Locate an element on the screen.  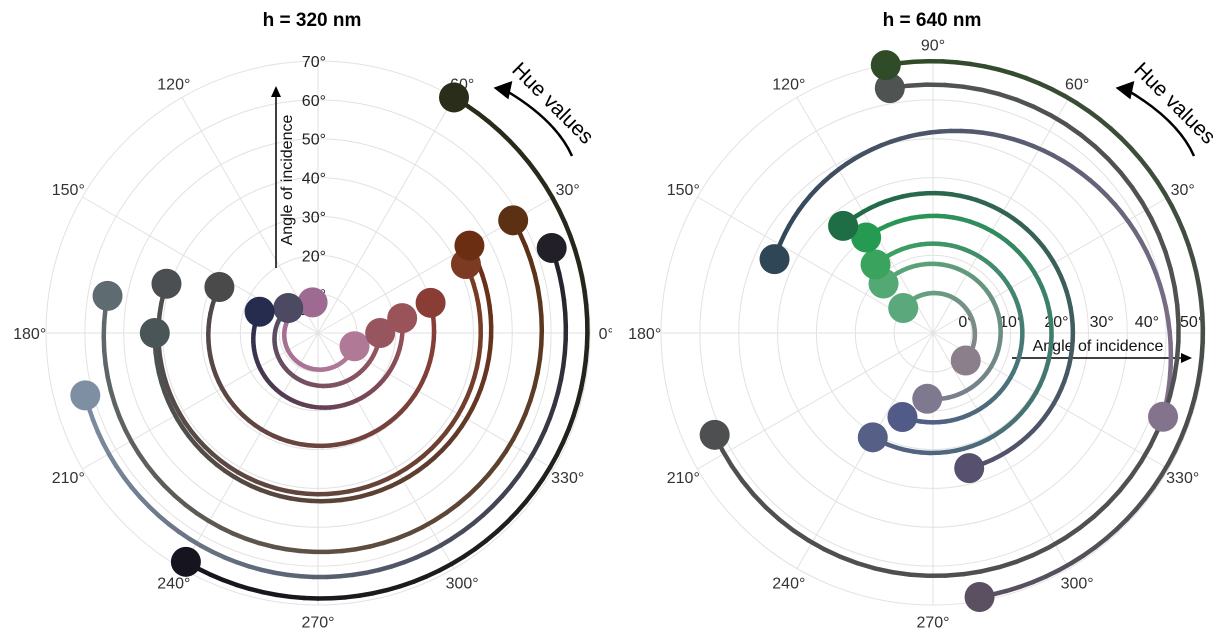
radial-tick-label: 60° is located at coordinates (314, 101).